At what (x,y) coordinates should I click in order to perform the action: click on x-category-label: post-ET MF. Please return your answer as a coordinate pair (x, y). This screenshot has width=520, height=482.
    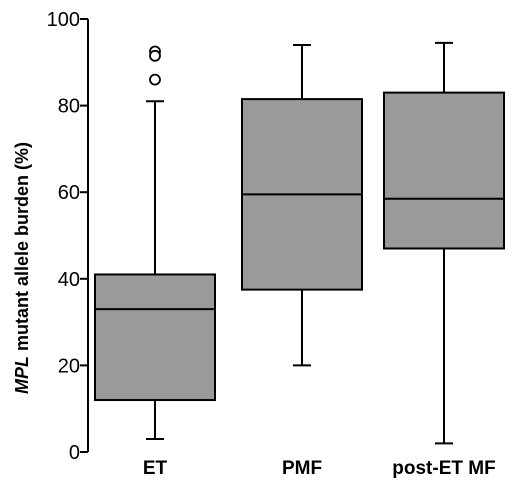
    Looking at the image, I should click on (443, 468).